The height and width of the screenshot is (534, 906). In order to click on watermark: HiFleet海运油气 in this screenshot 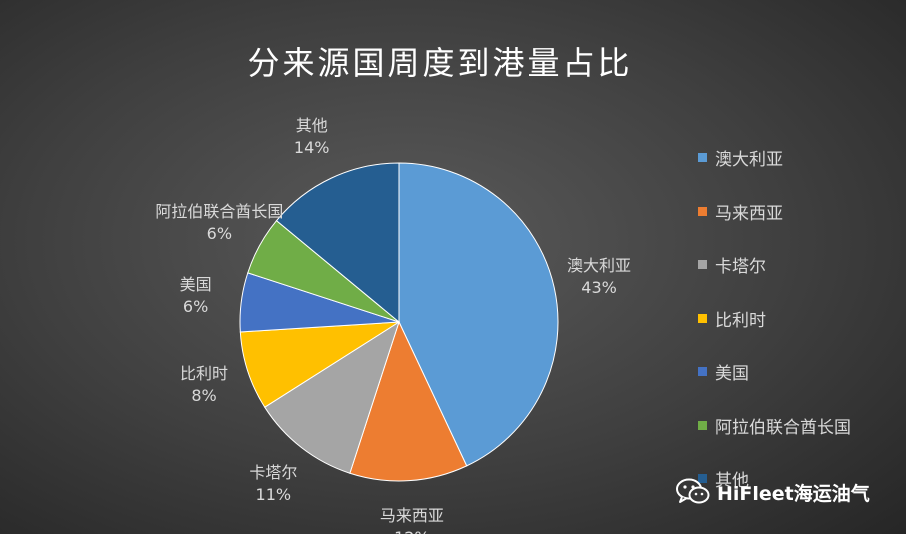, I will do `click(772, 492)`.